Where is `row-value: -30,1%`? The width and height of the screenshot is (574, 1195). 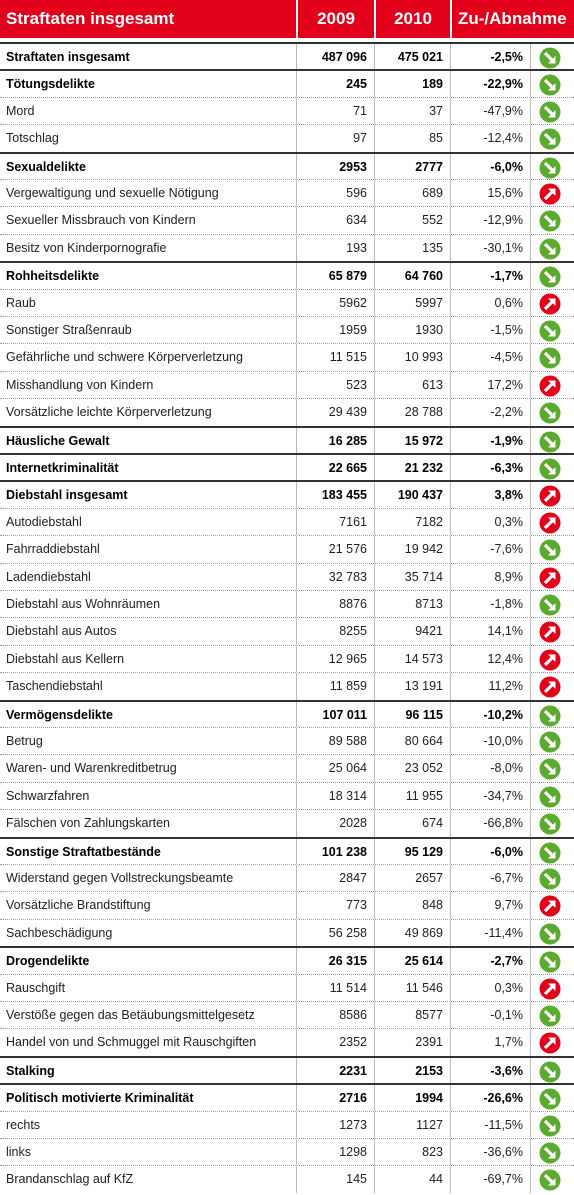 row-value: -30,1% is located at coordinates (490, 248).